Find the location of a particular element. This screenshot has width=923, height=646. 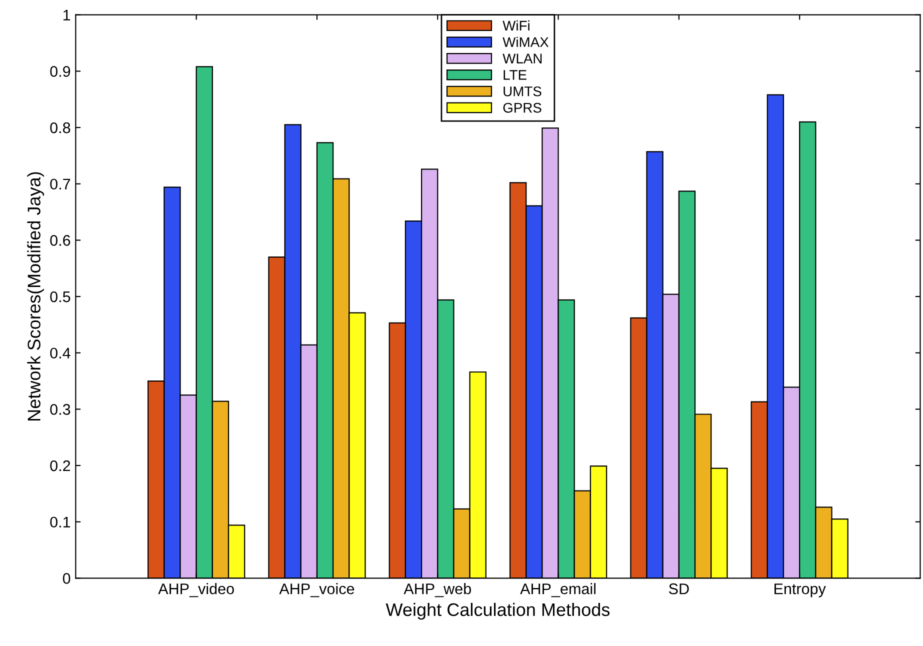

x-tick-label: AHP_email is located at coordinates (558, 590).